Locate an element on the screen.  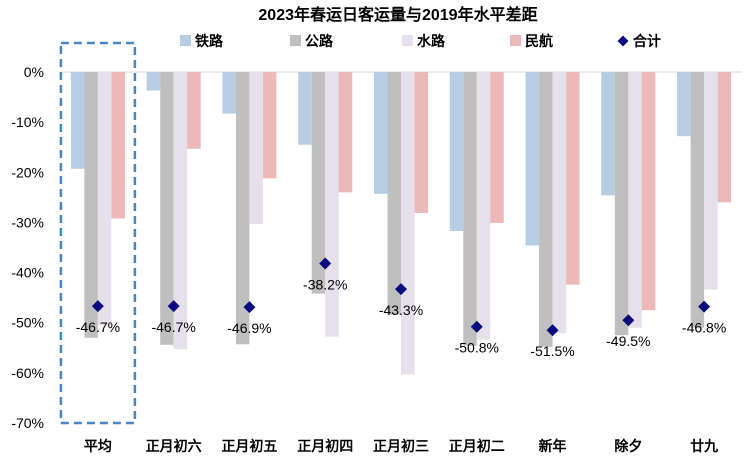
chart-title: 2023年春运日客运量与2019年水平差距 is located at coordinates (397, 14).